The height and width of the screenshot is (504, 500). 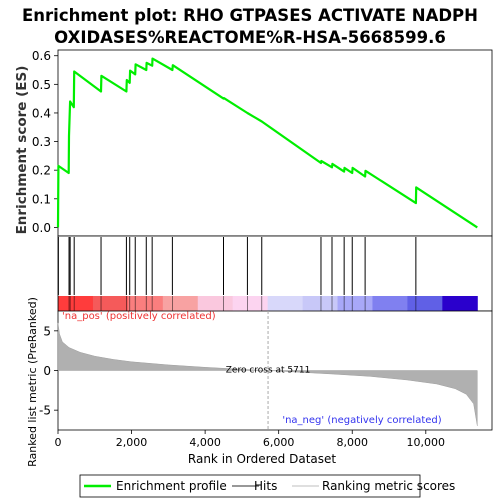 What do you see at coordinates (58, 442) in the screenshot?
I see `x-tick-label: 0` at bounding box center [58, 442].